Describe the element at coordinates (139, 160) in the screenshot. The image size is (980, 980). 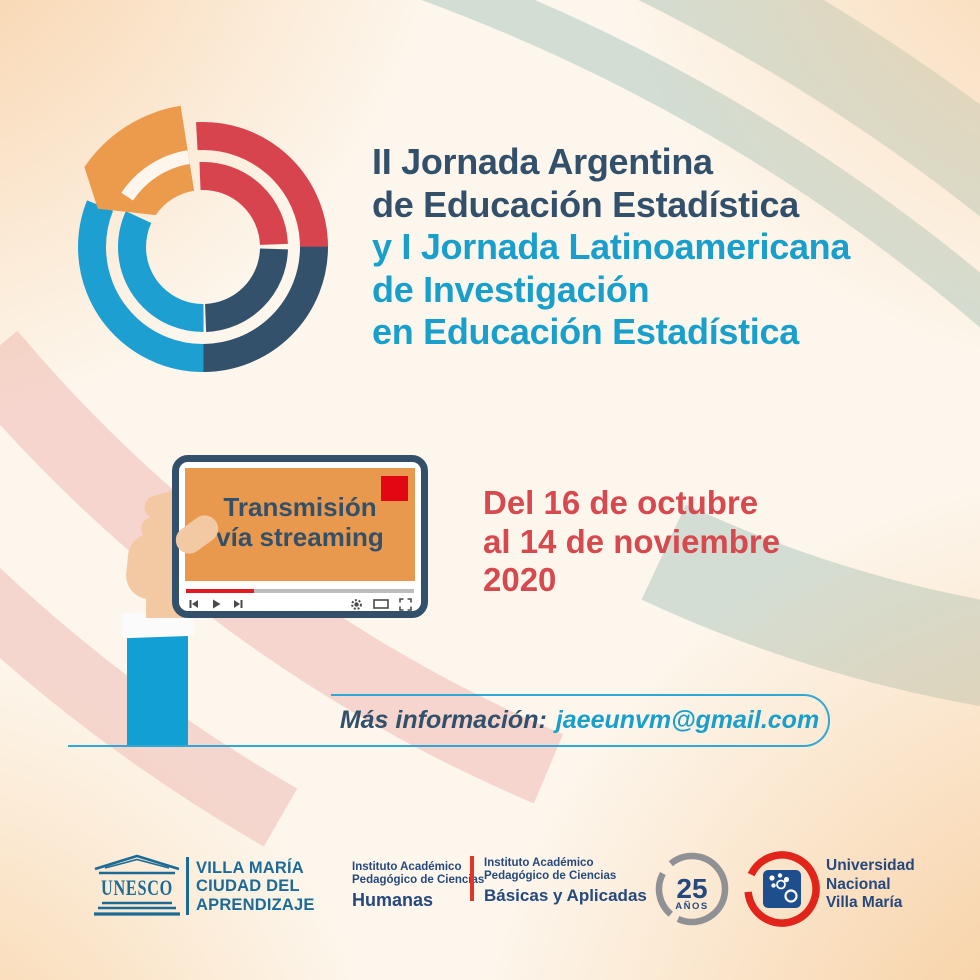
I see `logo-orange-arrow` at that location.